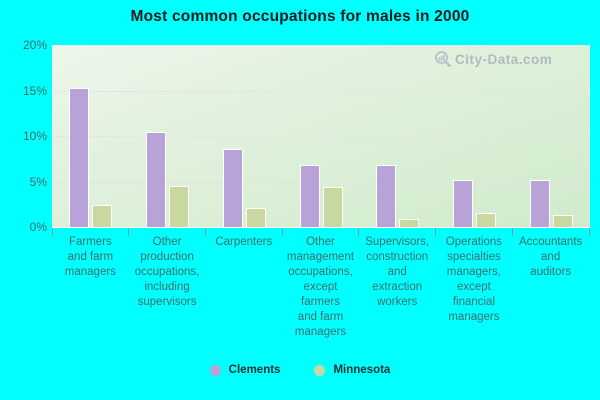 This screenshot has height=400, width=600. I want to click on legend-item-clements: Clements, so click(245, 370).